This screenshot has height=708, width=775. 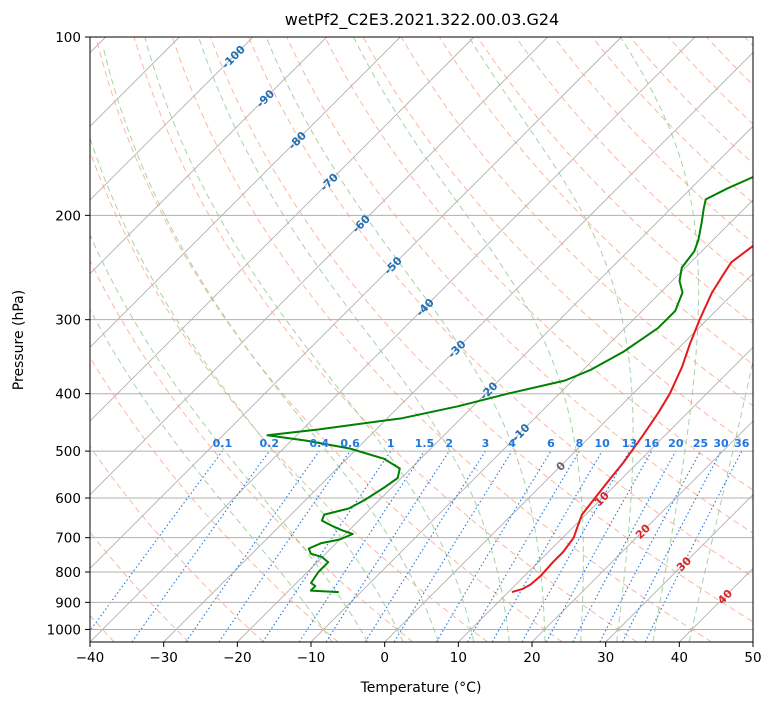 What do you see at coordinates (19, 340) in the screenshot?
I see `y-axis-label: Pressure (hPa)` at bounding box center [19, 340].